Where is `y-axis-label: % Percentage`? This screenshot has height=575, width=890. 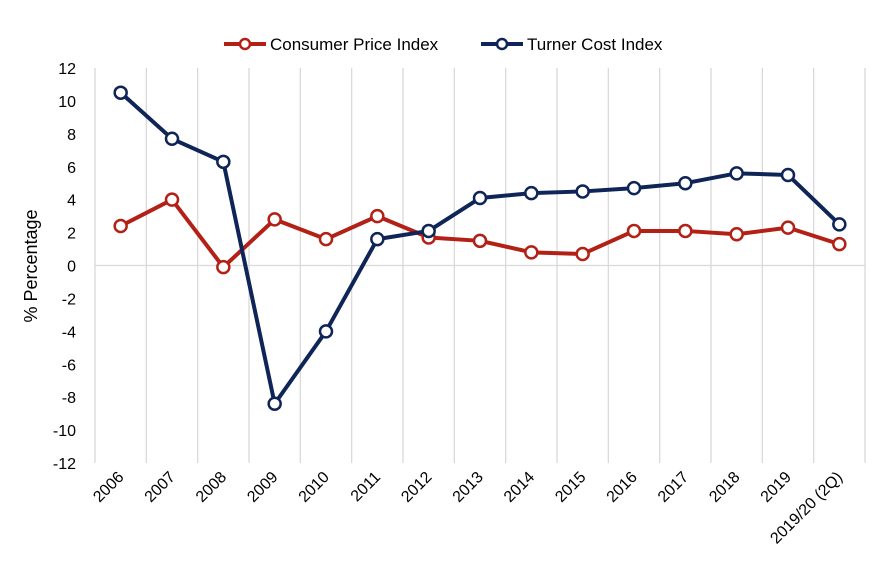 y-axis-label: % Percentage is located at coordinates (31, 265).